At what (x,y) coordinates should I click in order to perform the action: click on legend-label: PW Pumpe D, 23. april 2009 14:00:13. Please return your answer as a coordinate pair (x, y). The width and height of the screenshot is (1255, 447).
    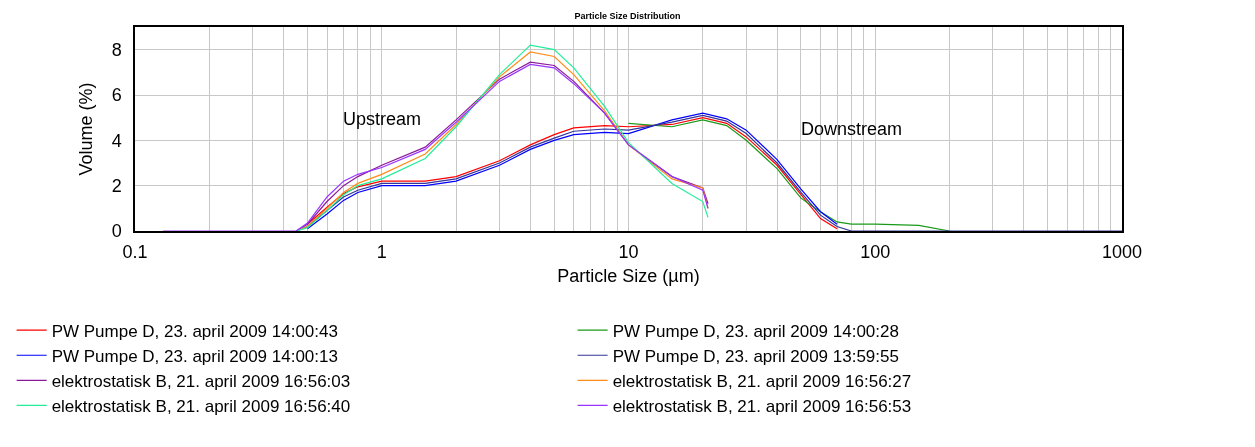
    Looking at the image, I should click on (194, 356).